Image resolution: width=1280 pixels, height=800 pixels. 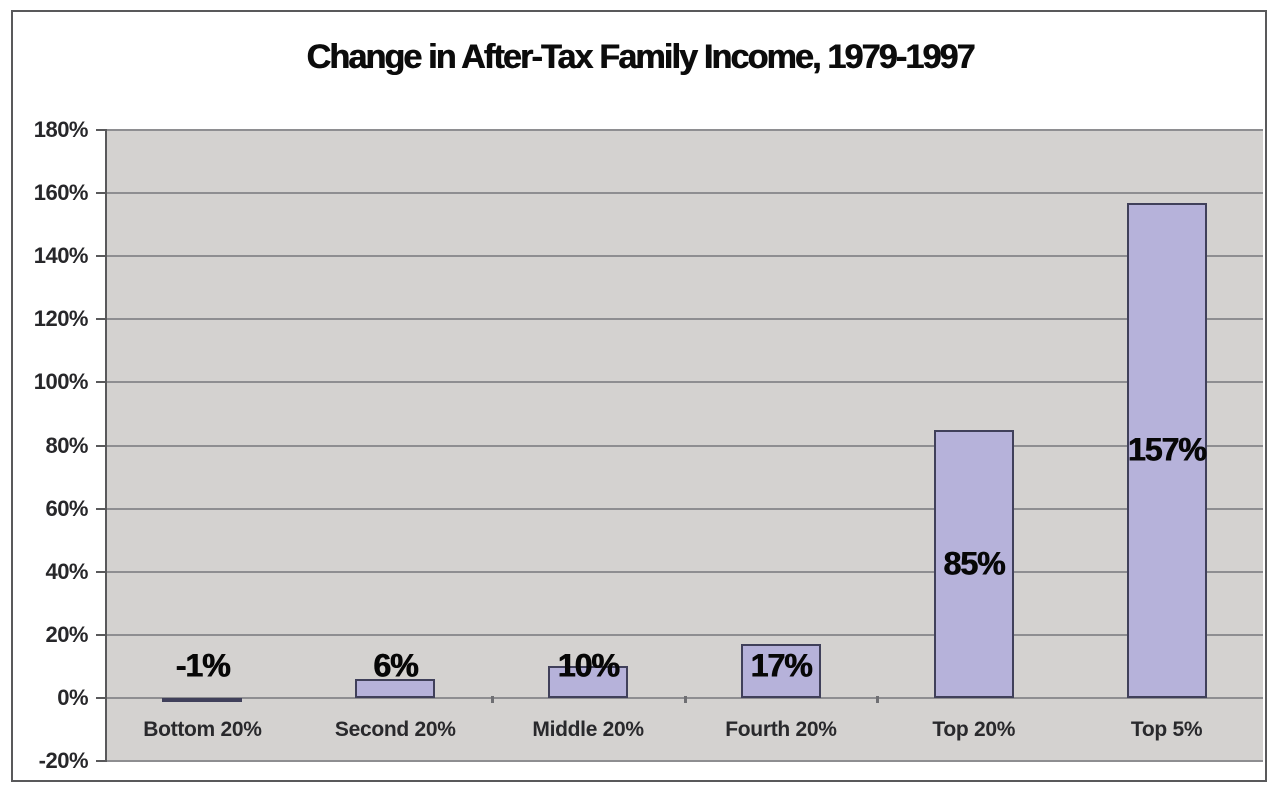 I want to click on gridline-120%, so click(x=684, y=319).